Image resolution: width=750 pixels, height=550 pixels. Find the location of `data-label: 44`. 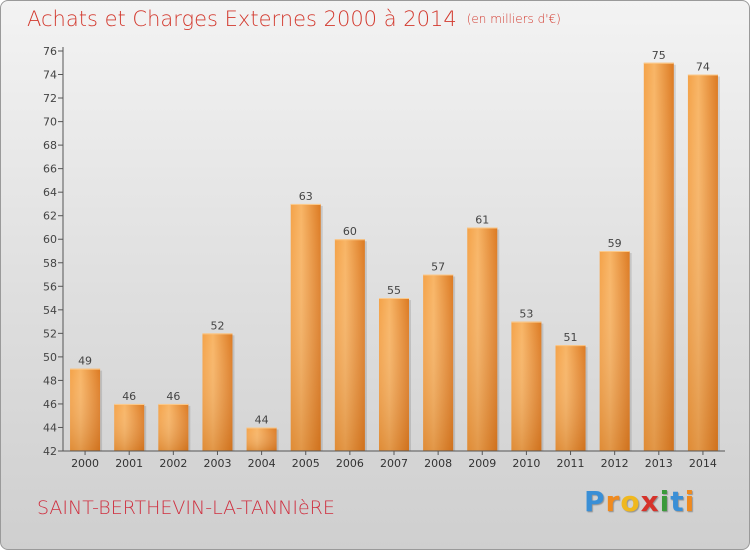

data-label: 44 is located at coordinates (262, 419).